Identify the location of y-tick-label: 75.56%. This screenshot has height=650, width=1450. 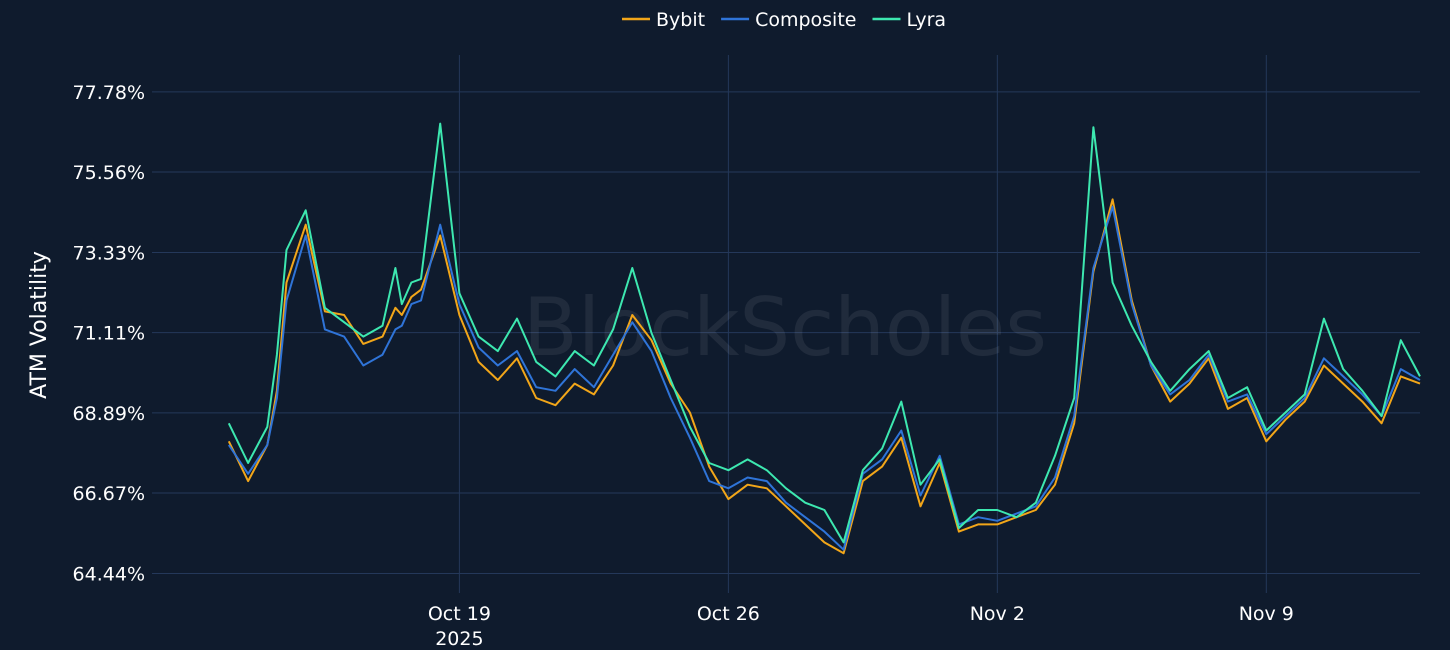
(109, 173).